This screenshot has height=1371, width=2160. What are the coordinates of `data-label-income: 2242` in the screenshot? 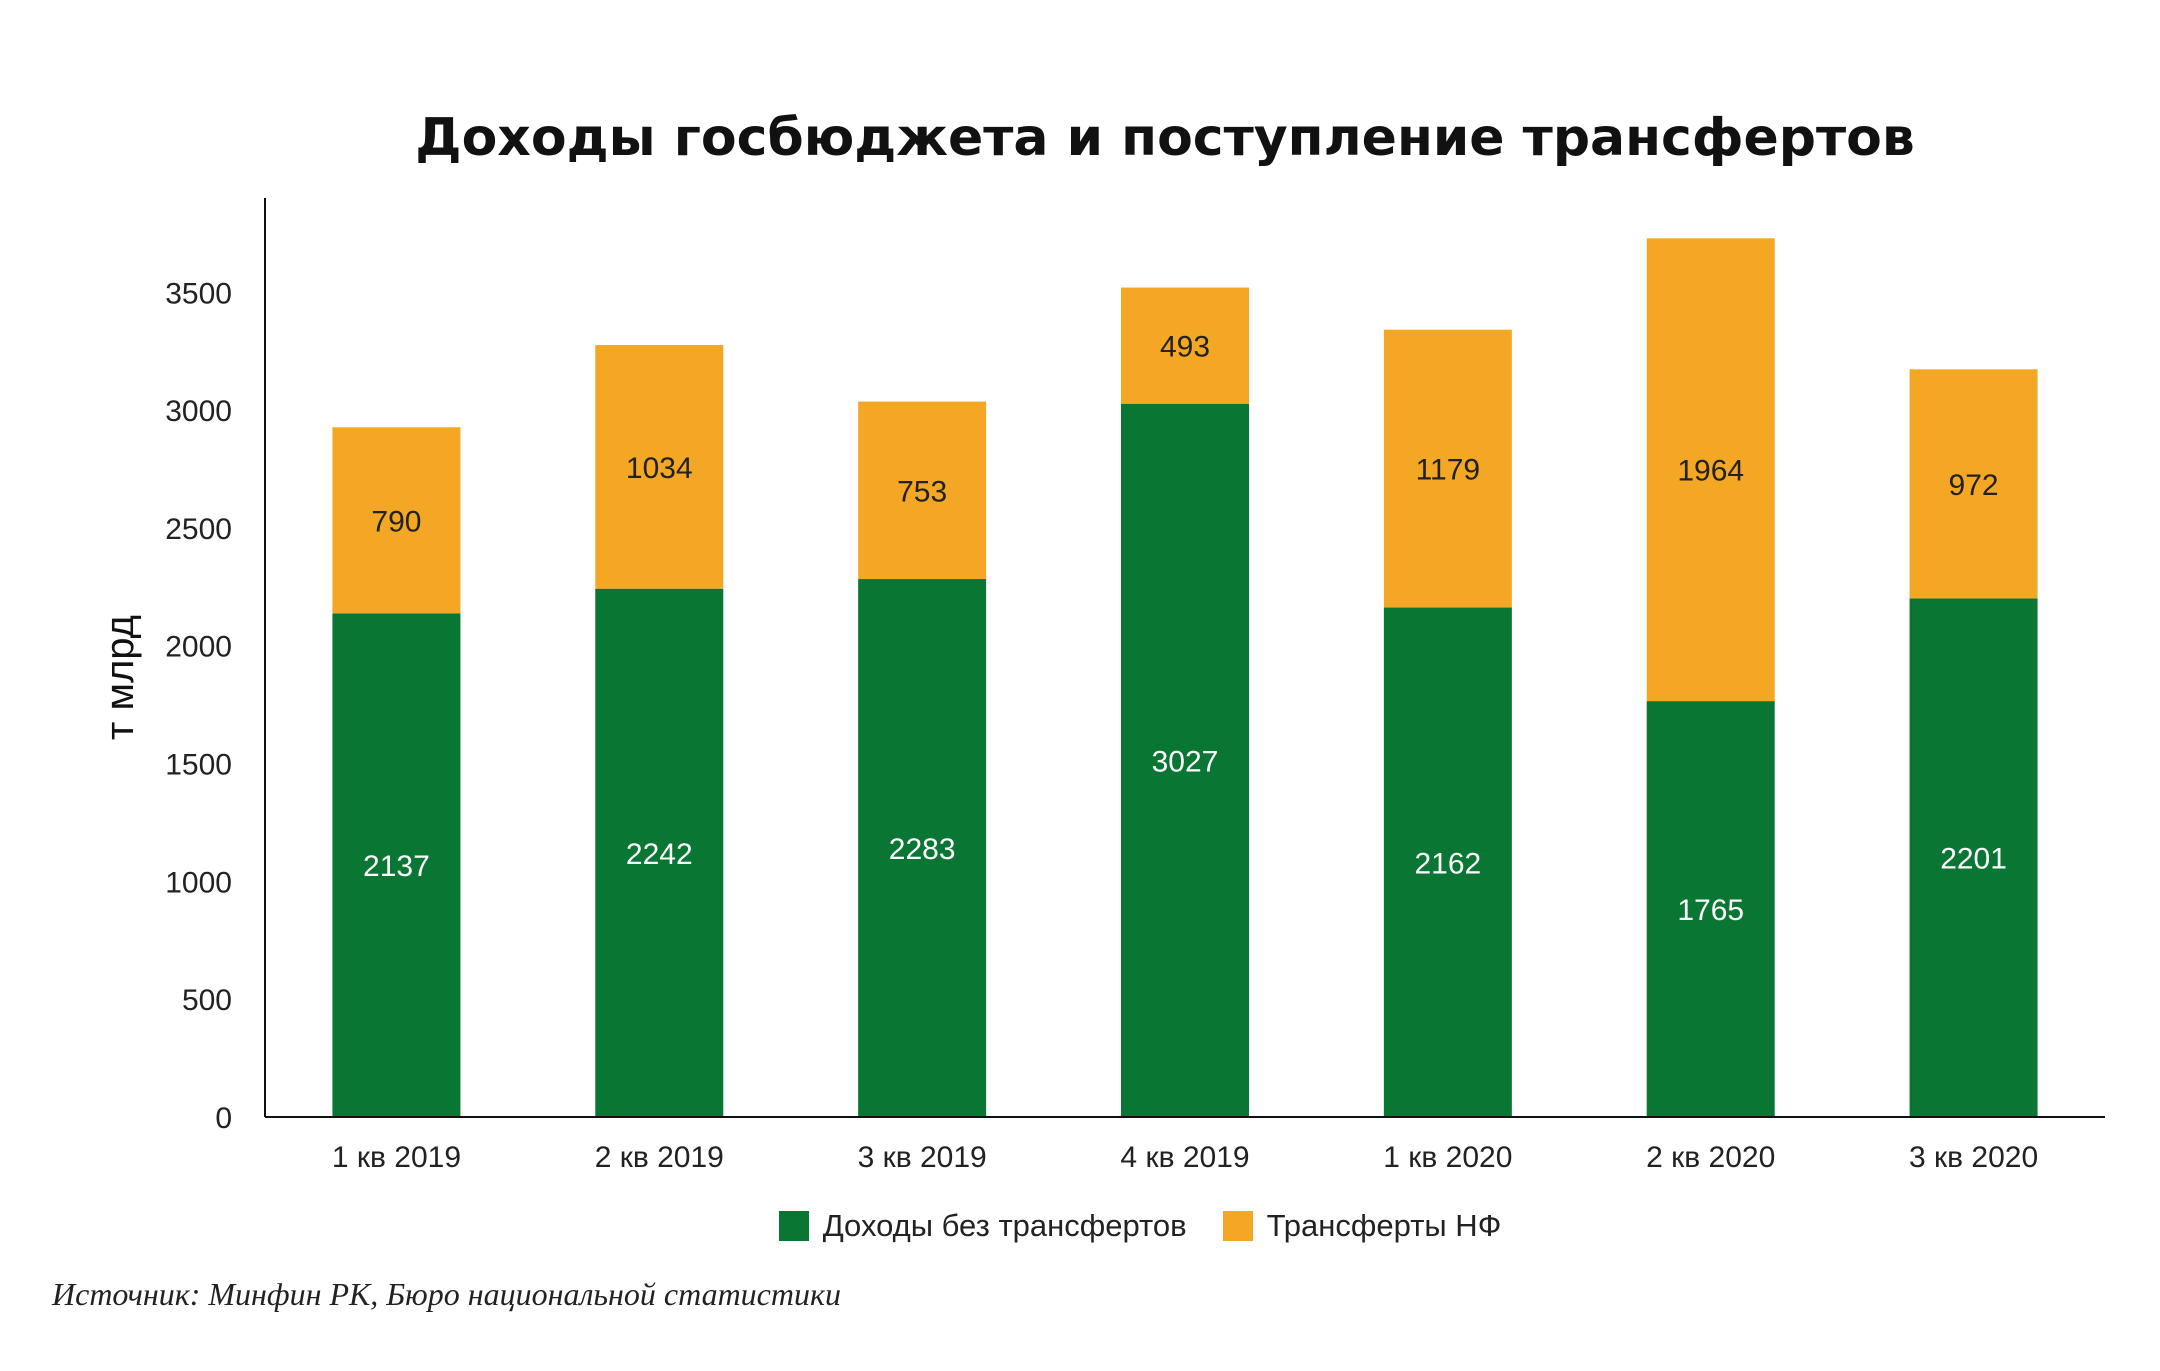 It's located at (659, 854).